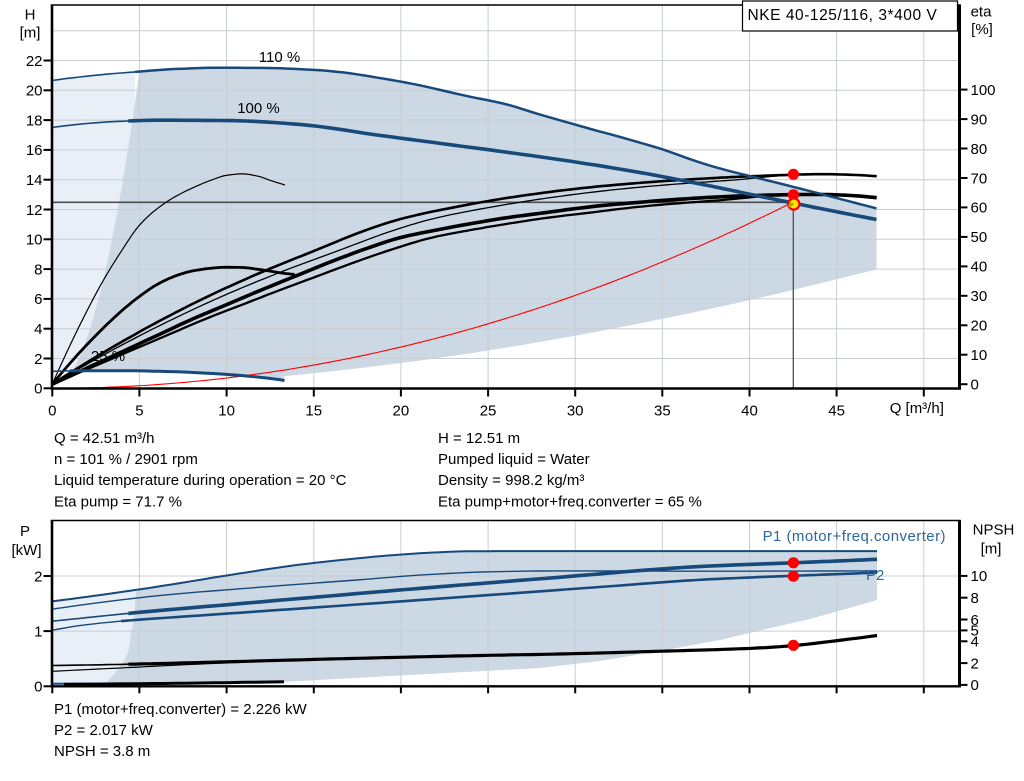  What do you see at coordinates (104, 438) in the screenshot?
I see `svg-text: Q = 42.51 m³/h` at bounding box center [104, 438].